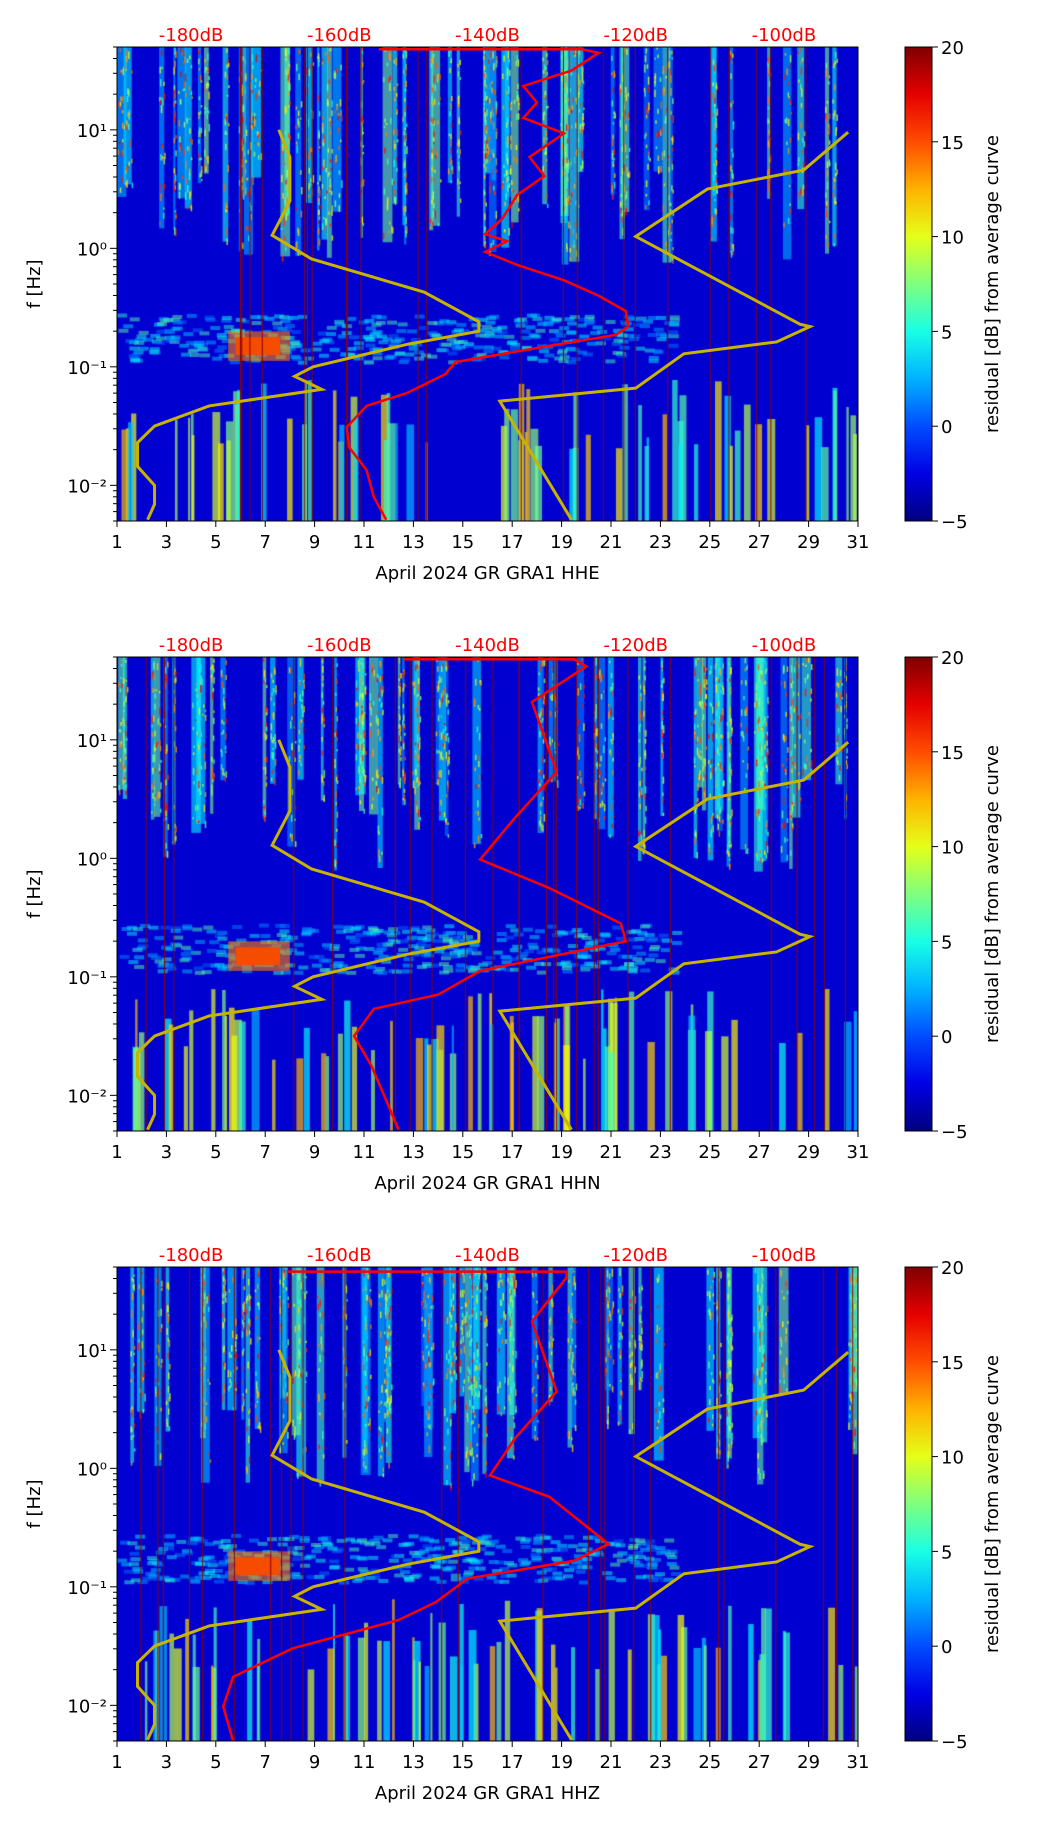 The image size is (1052, 1830). I want to click on x-axis-label: April 2024 GR GRA1 HHZ, so click(487, 1793).